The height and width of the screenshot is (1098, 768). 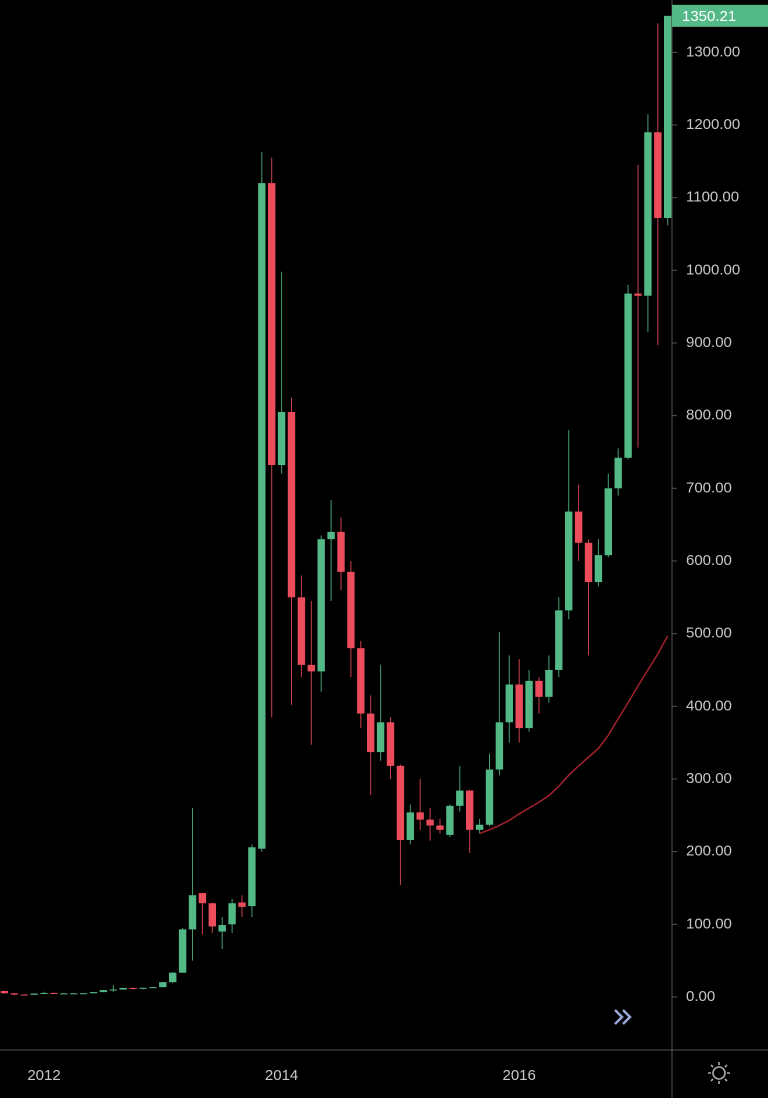 What do you see at coordinates (709, 923) in the screenshot?
I see `y-tick-label: 100.00` at bounding box center [709, 923].